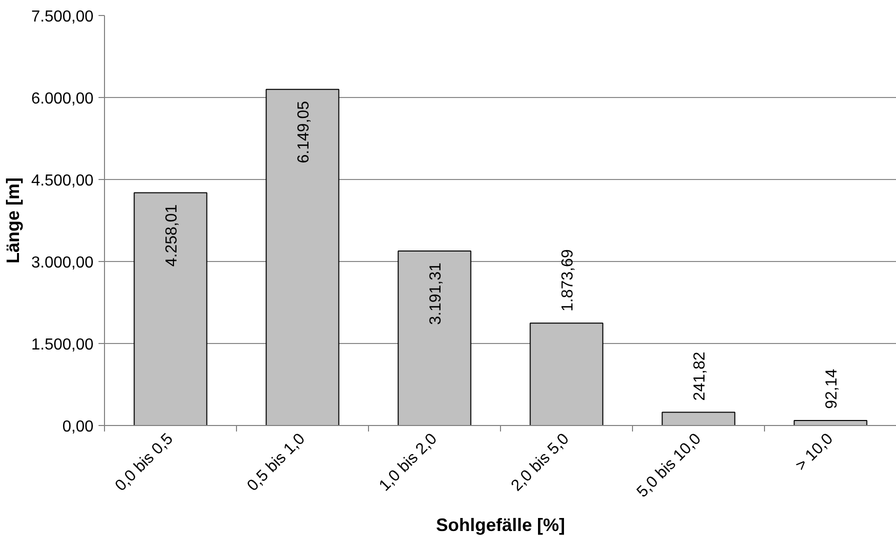 Image resolution: width=896 pixels, height=538 pixels. I want to click on y-tick-label: 4.500,00, so click(62, 181).